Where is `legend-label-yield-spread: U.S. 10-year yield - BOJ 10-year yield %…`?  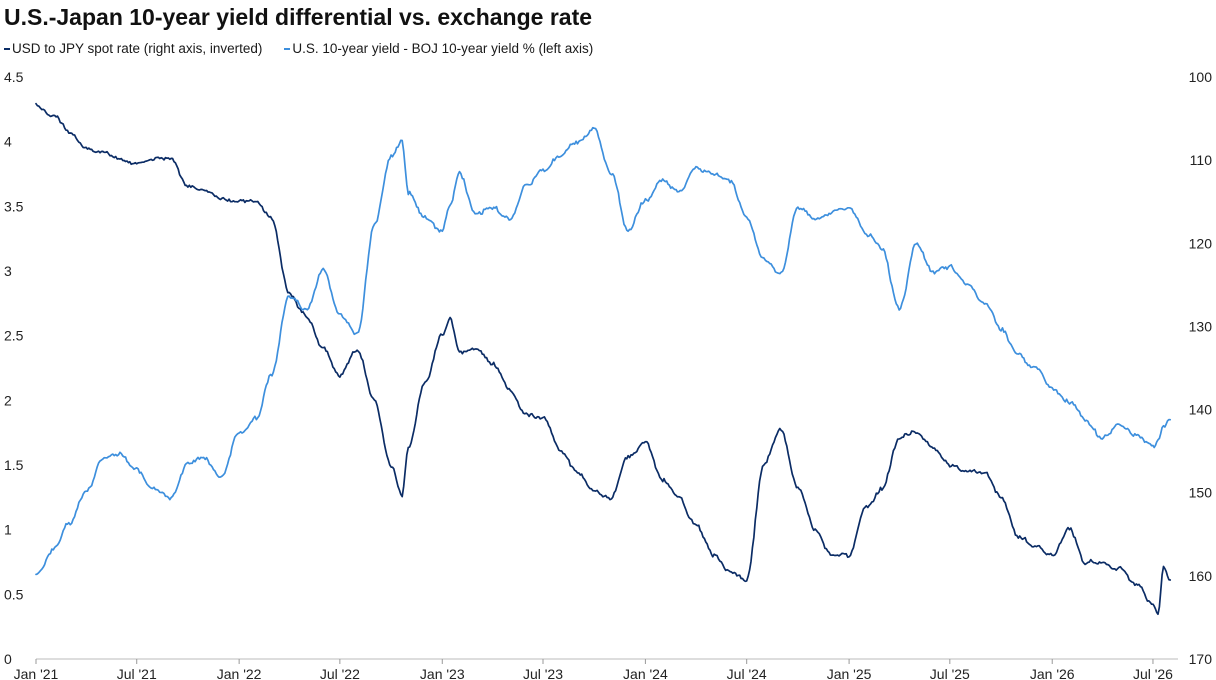 legend-label-yield-spread: U.S. 10-year yield - BOJ 10-year yield %… is located at coordinates (443, 48).